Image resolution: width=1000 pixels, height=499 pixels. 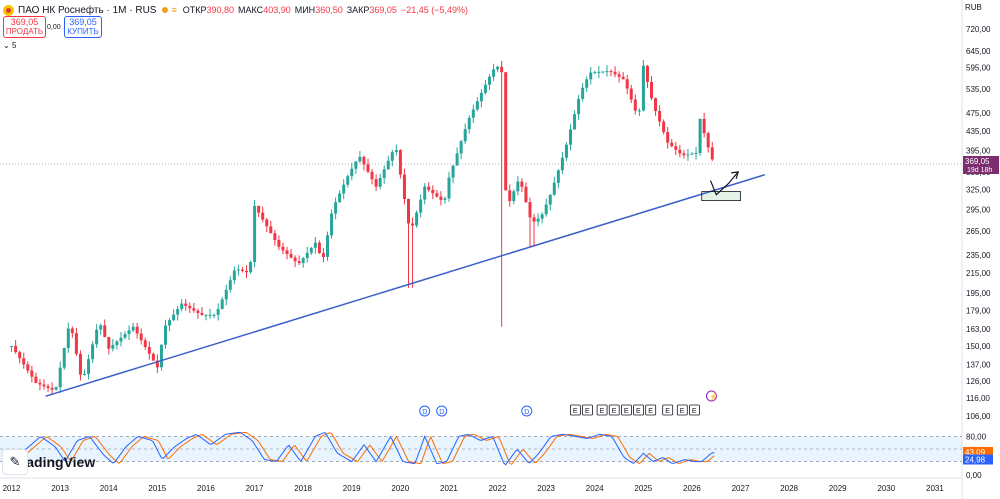 I want to click on indicators-toggle: ⌄ 5, so click(x=9, y=45).